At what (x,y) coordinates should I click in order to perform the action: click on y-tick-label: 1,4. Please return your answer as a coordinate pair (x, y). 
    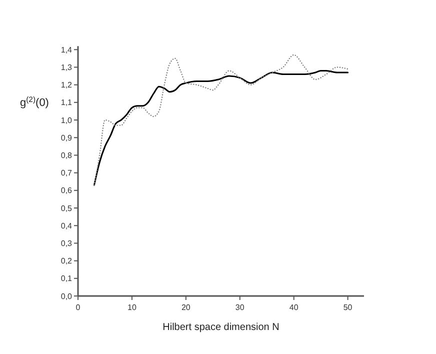
    Looking at the image, I should click on (66, 49).